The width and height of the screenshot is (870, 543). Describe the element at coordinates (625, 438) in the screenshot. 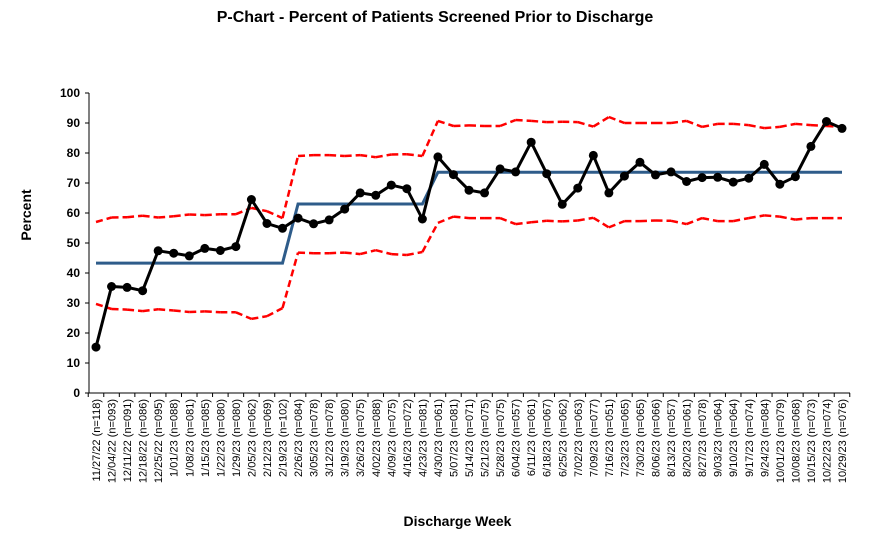

I see `x-tick-label: 7/23/23 (n=065)` at that location.